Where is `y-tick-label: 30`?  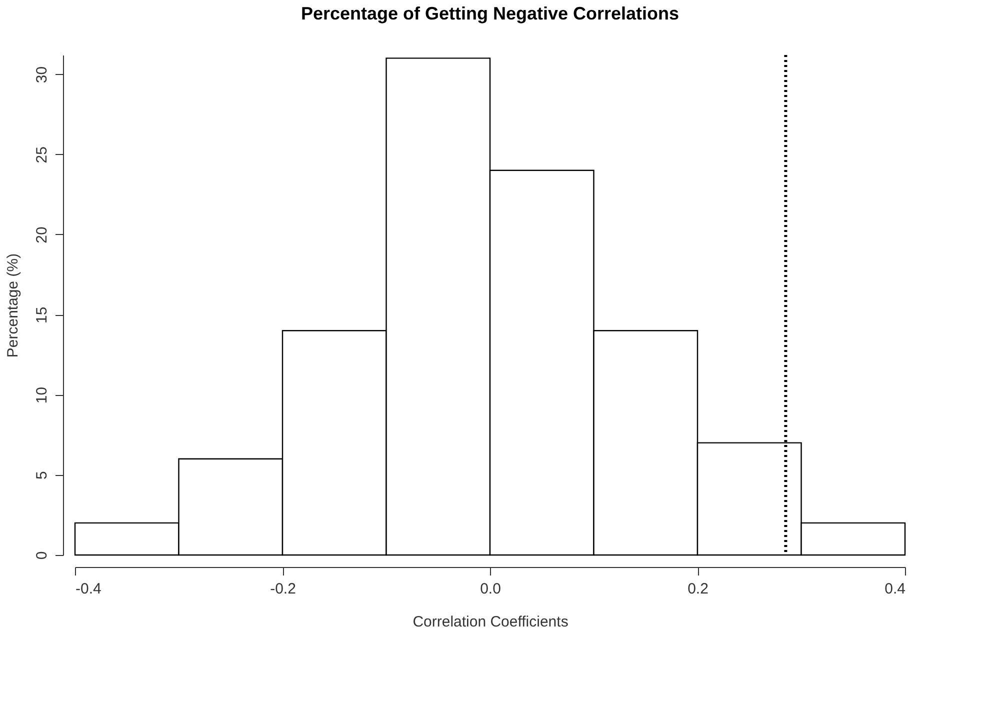
y-tick-label: 30 is located at coordinates (42, 75).